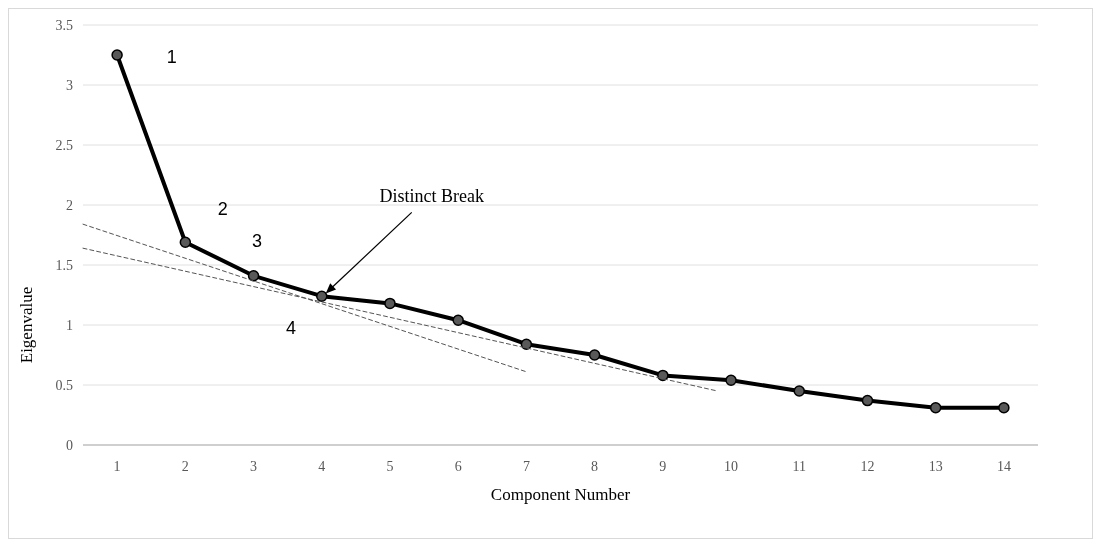 The height and width of the screenshot is (547, 1101). Describe the element at coordinates (117, 466) in the screenshot. I see `x-tick-label: 1` at that location.